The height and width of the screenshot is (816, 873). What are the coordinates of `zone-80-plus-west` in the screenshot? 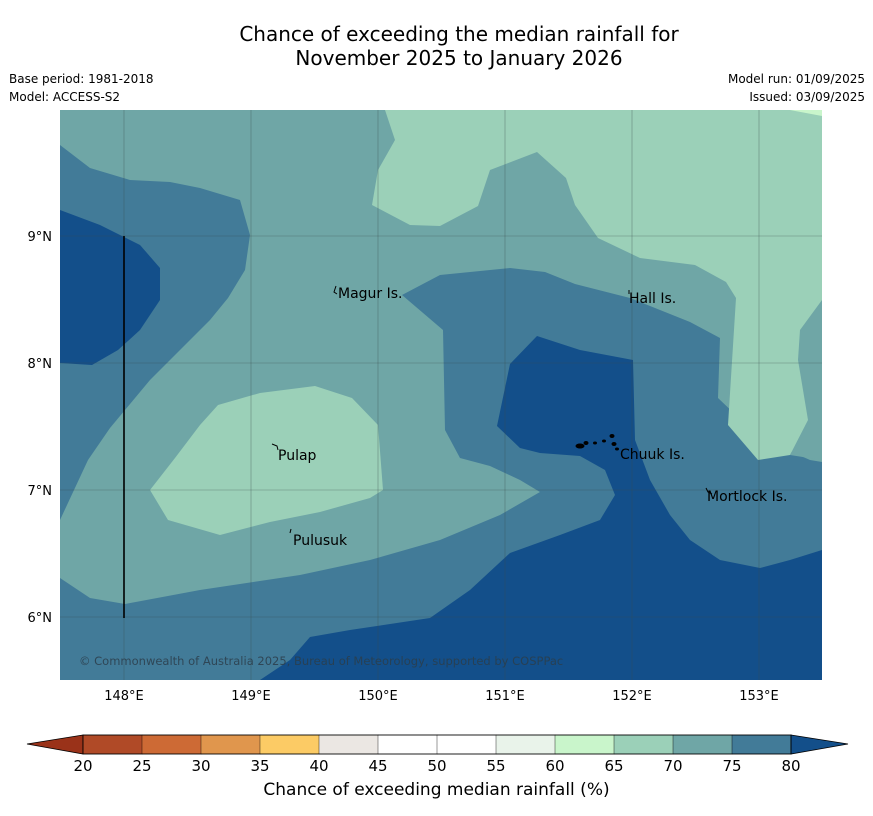 It's located at (110, 287).